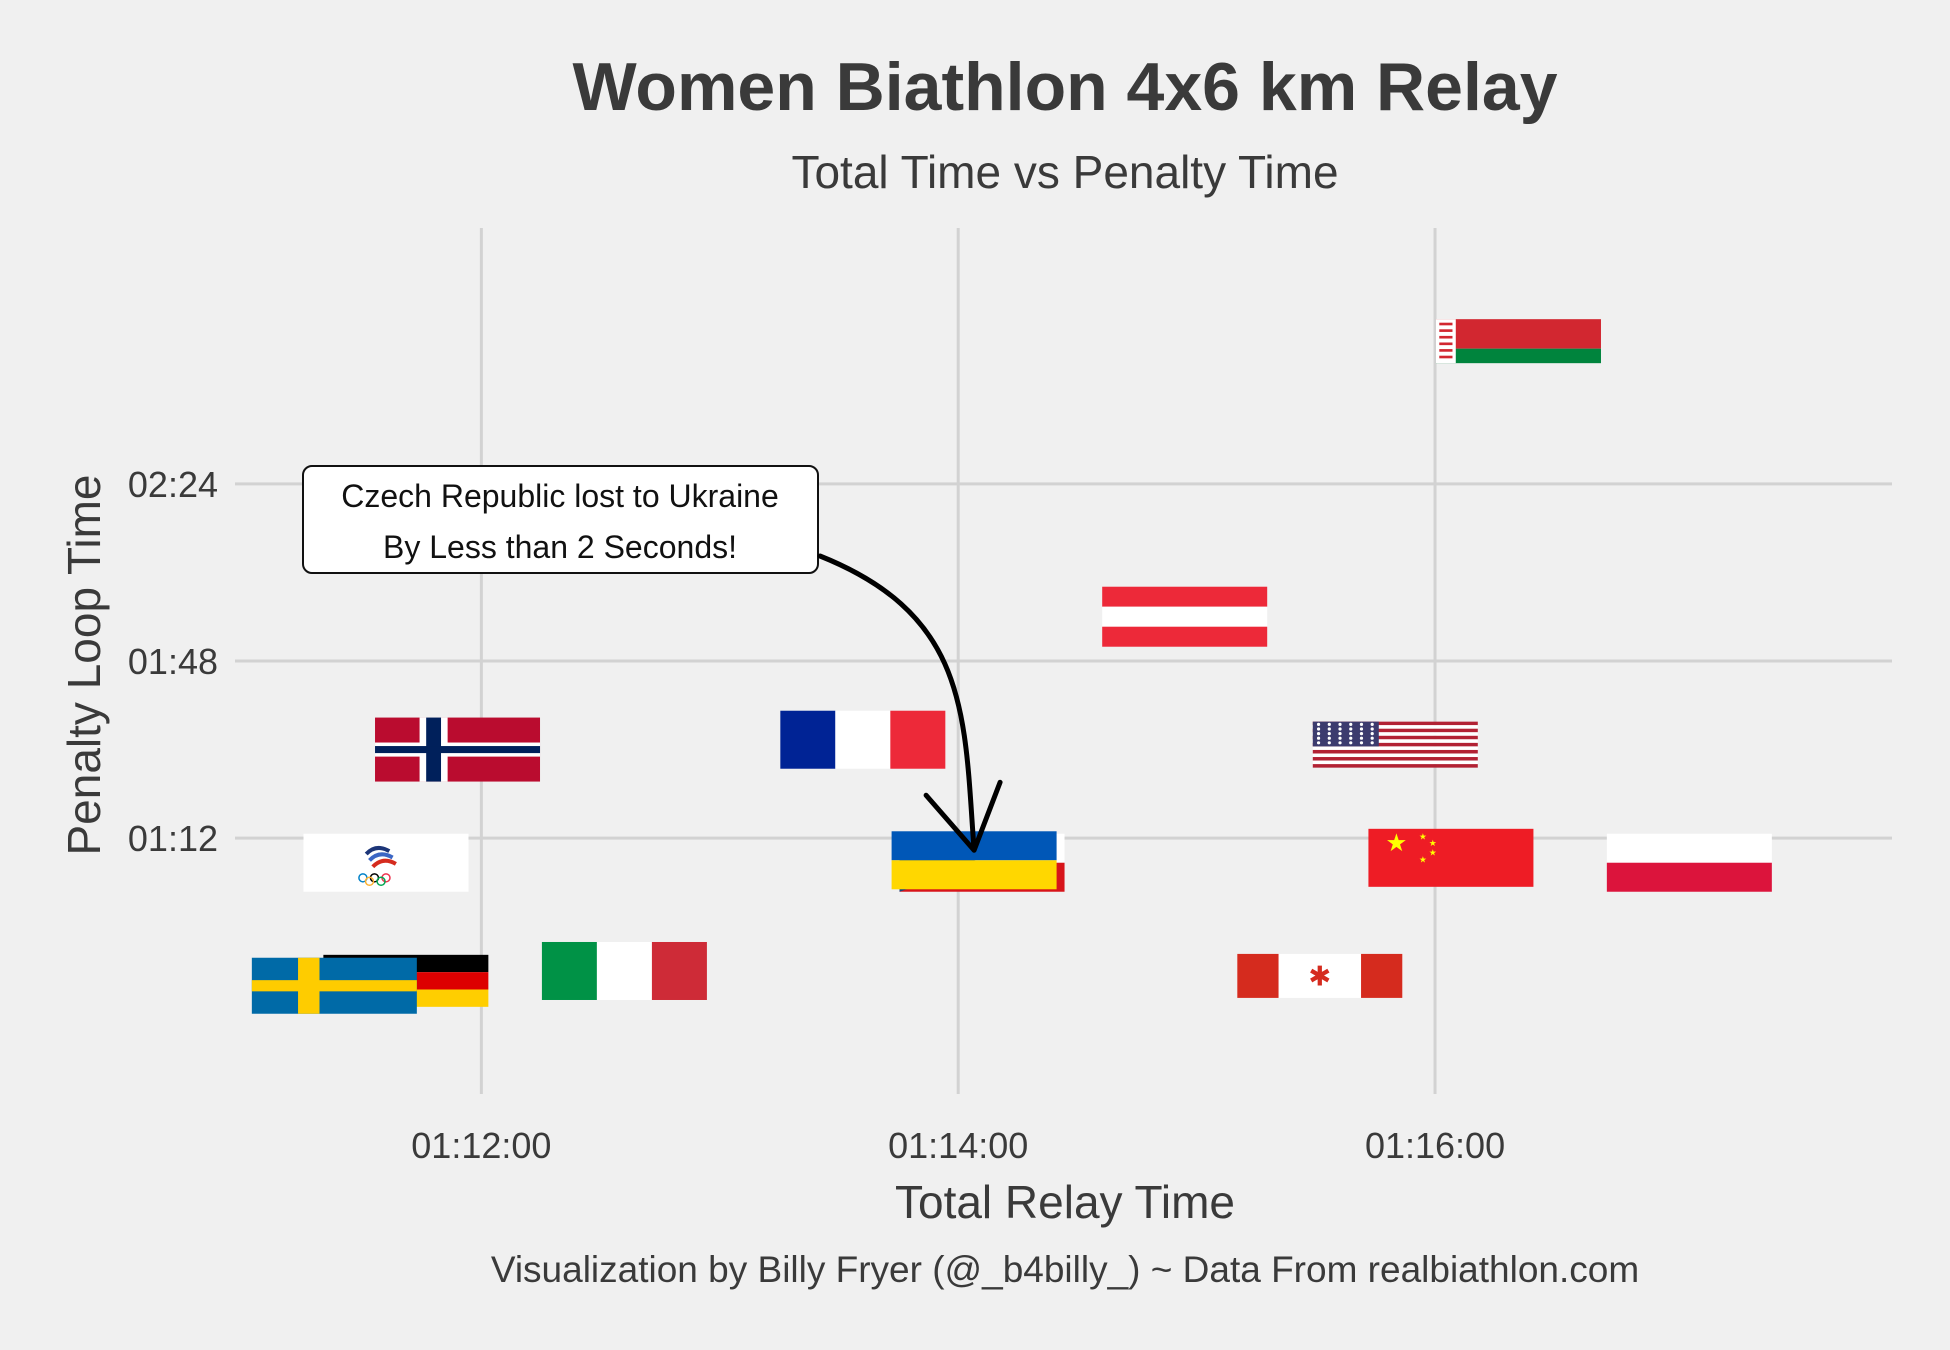  I want to click on y-tick-label: 01:12, so click(173, 838).